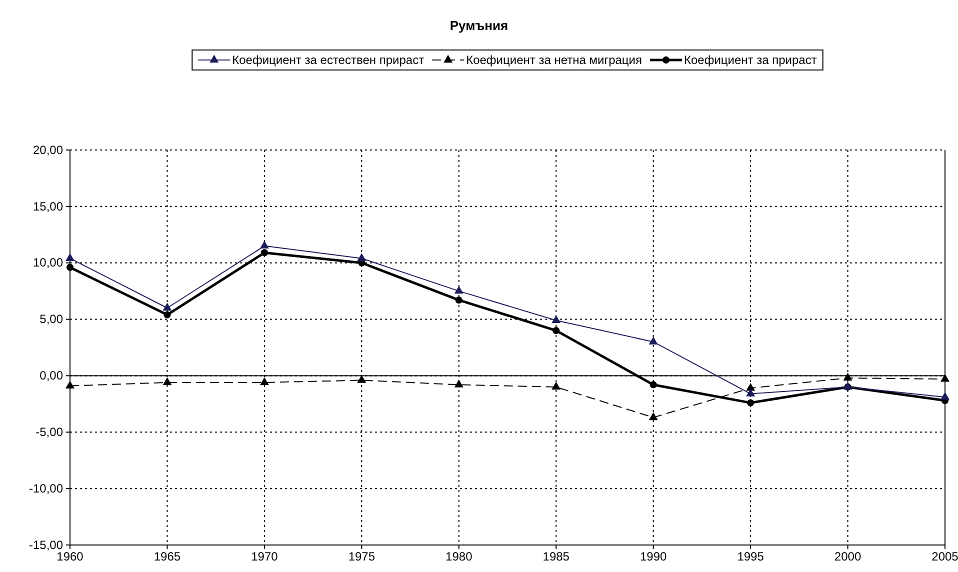  I want to click on legend-label: Коефициент за прираст, so click(751, 60).